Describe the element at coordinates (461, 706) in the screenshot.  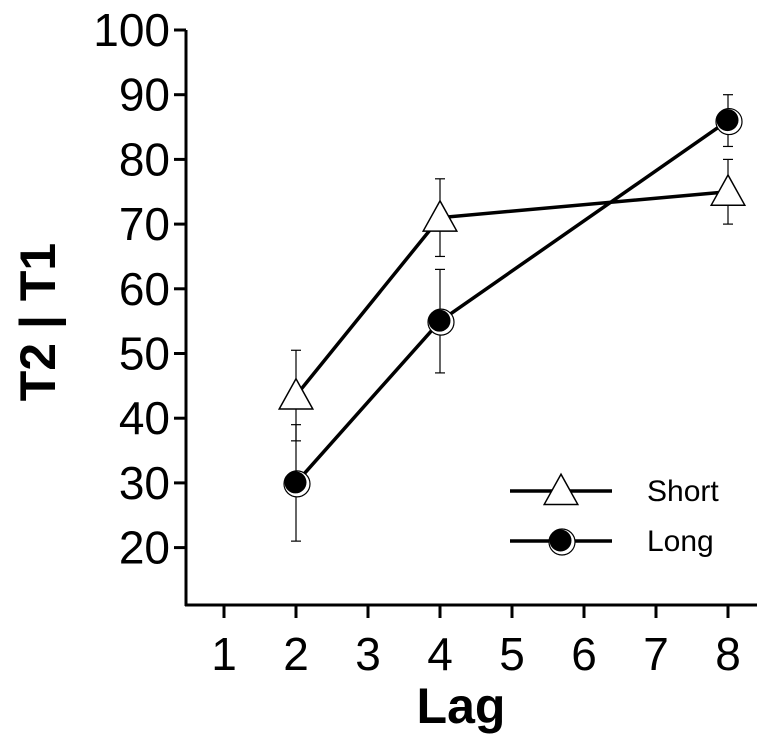
I see `x-axis-title: Lag` at that location.